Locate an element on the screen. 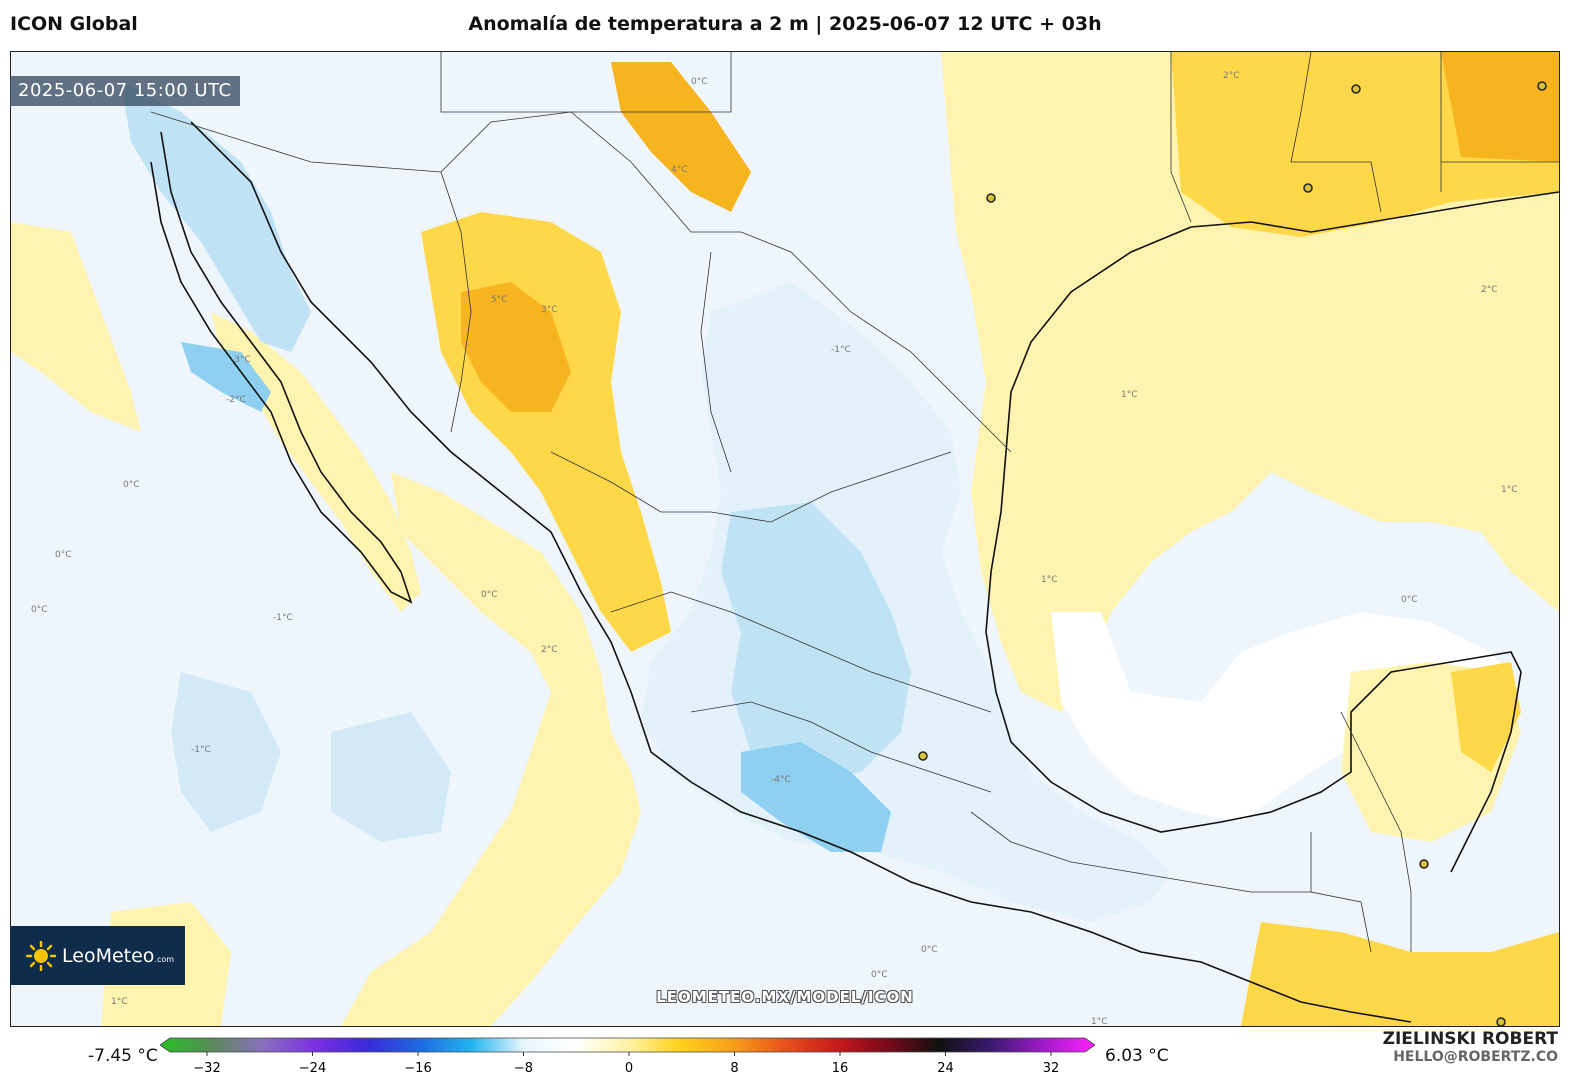 The height and width of the screenshot is (1077, 1570). valid-time-badge: 2025-06-07 15:00 UTC is located at coordinates (125, 91).